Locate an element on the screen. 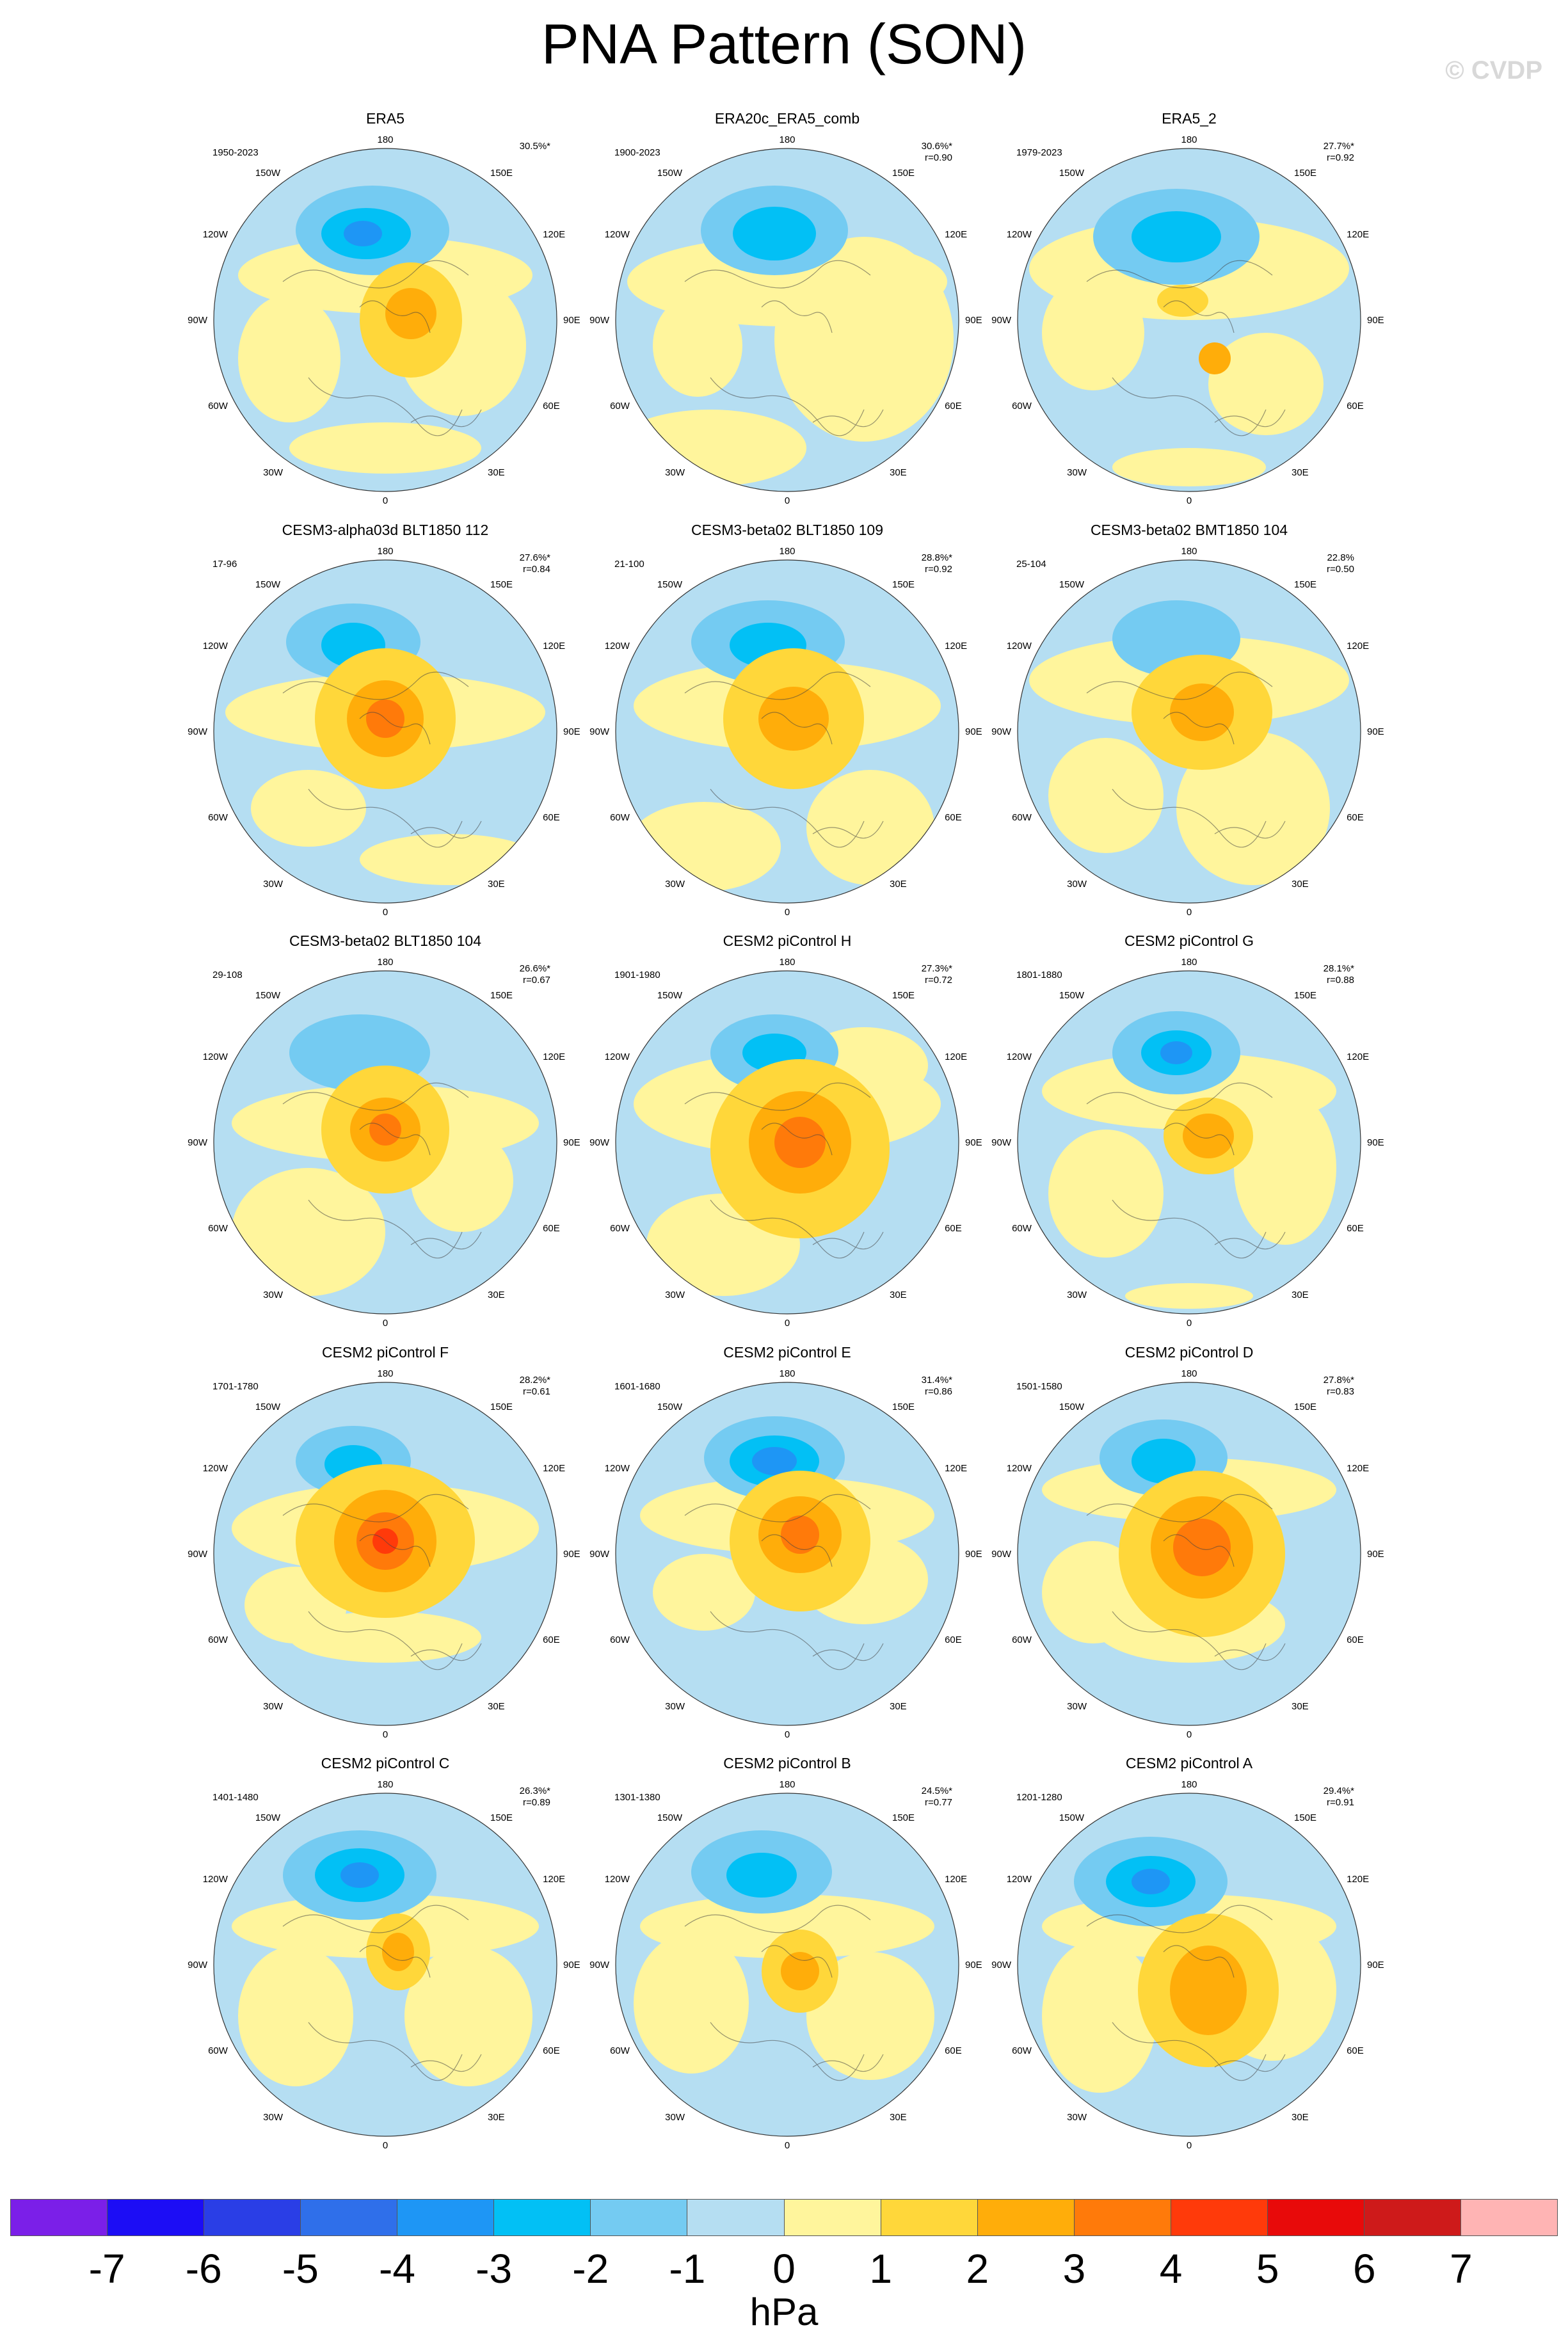  panel-correlation: r=0.67 is located at coordinates (536, 980).